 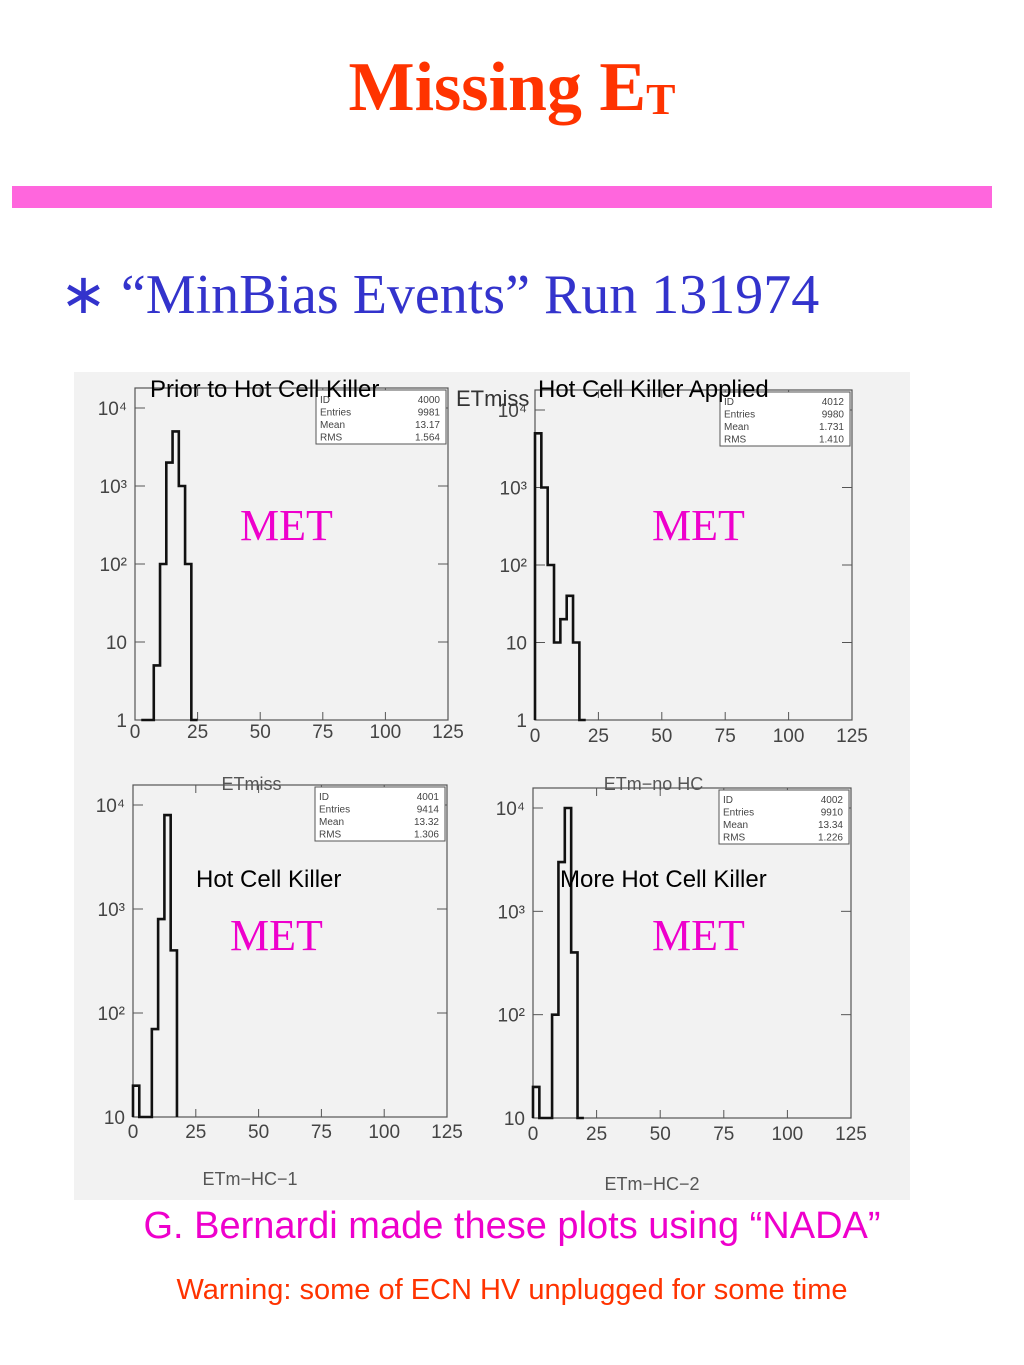 What do you see at coordinates (427, 425) in the screenshot?
I see `stats-value: 13.17` at bounding box center [427, 425].